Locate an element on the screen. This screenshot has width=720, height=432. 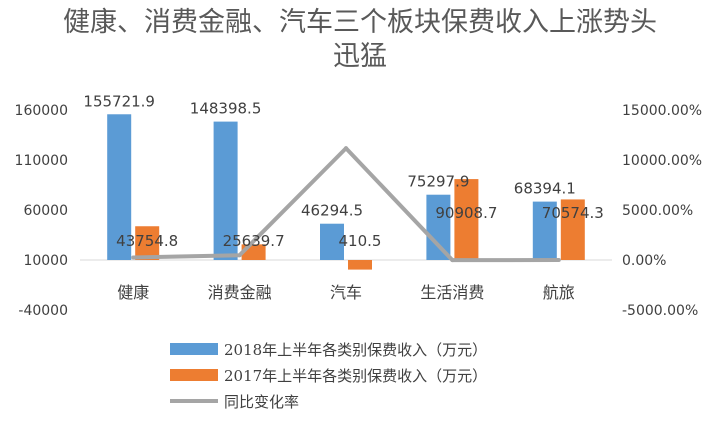
data-label-2018: 75297.9 is located at coordinates (438, 182).